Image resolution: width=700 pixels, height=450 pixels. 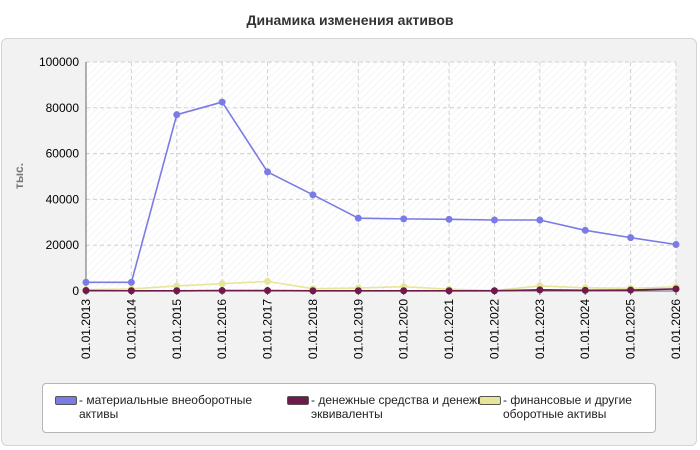 What do you see at coordinates (177, 329) in the screenshot?
I see `x-tick-label: 01.01.2015` at bounding box center [177, 329].